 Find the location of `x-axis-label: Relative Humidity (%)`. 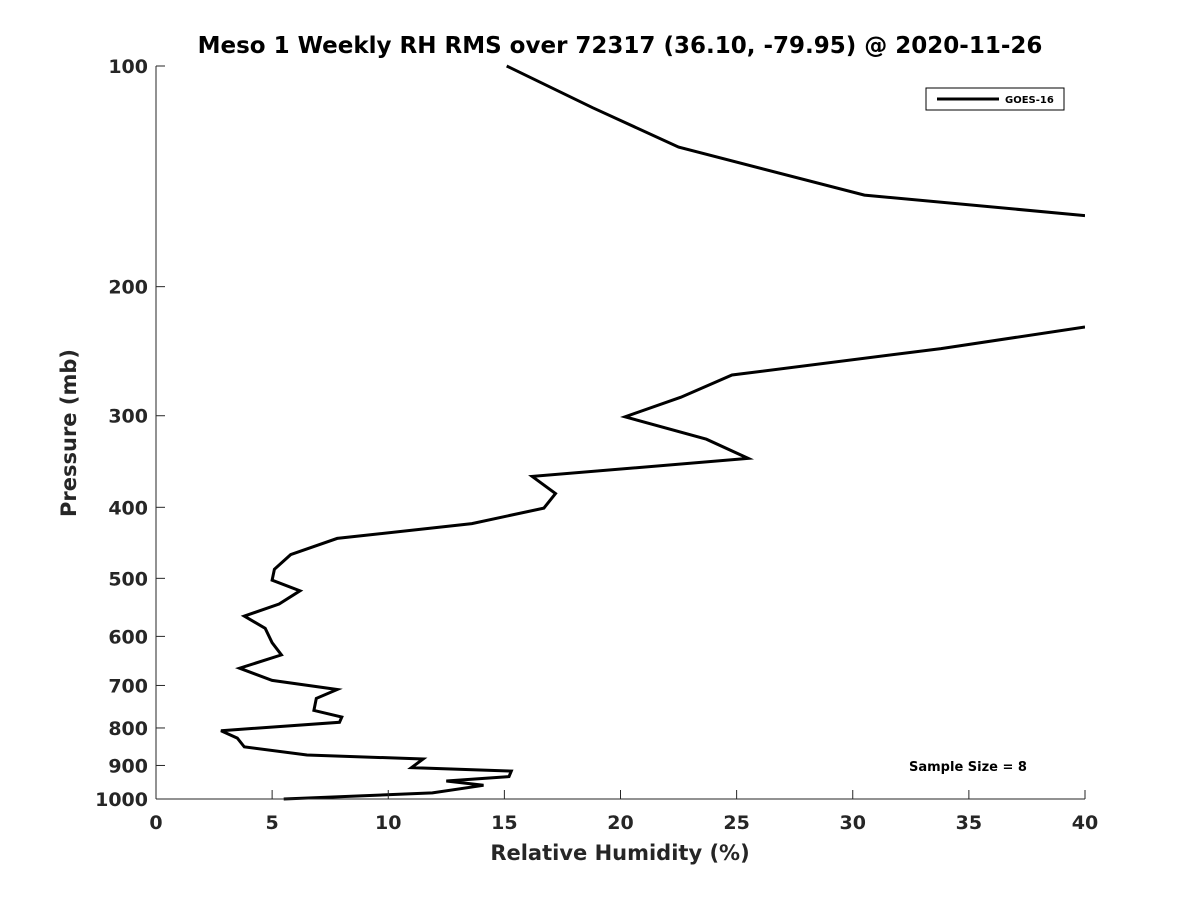

x-axis-label: Relative Humidity (%) is located at coordinates (619, 853).